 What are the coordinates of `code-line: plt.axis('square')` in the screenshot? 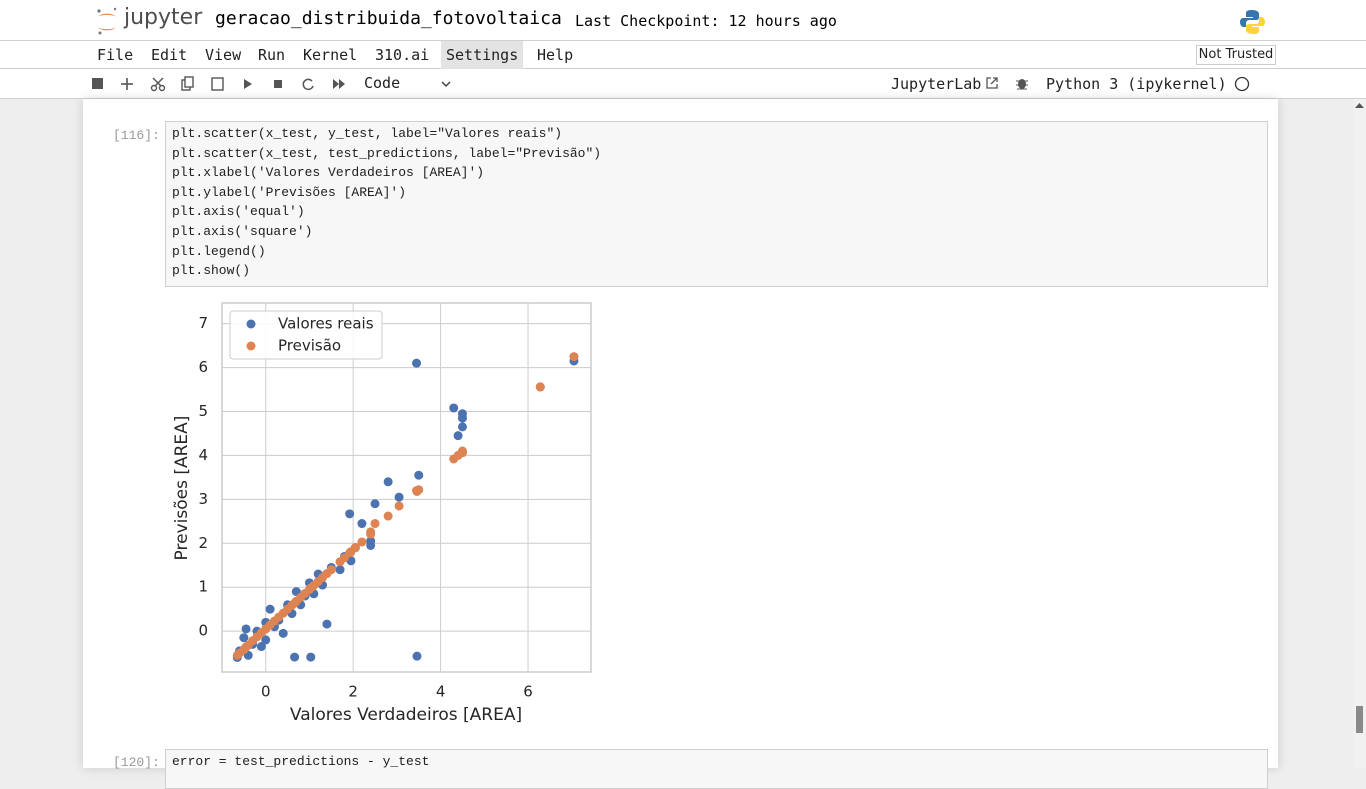 It's located at (242, 231).